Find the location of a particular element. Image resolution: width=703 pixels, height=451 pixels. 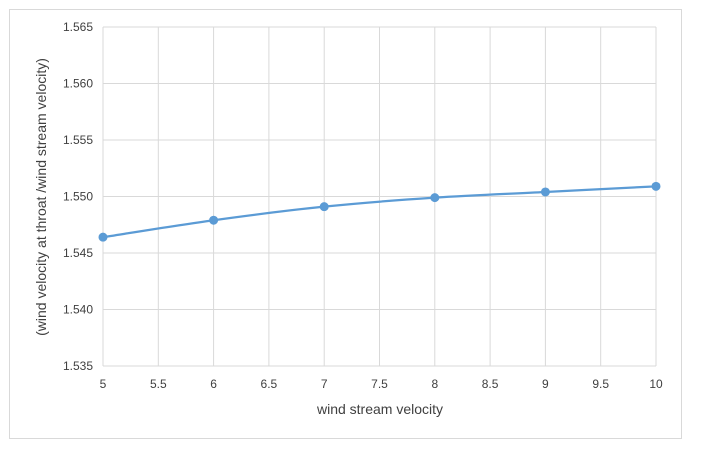

x-tick-labels: 5 5.5 6 6.5 7 7.5 8 8.5 9 9.5 10 is located at coordinates (381, 384).